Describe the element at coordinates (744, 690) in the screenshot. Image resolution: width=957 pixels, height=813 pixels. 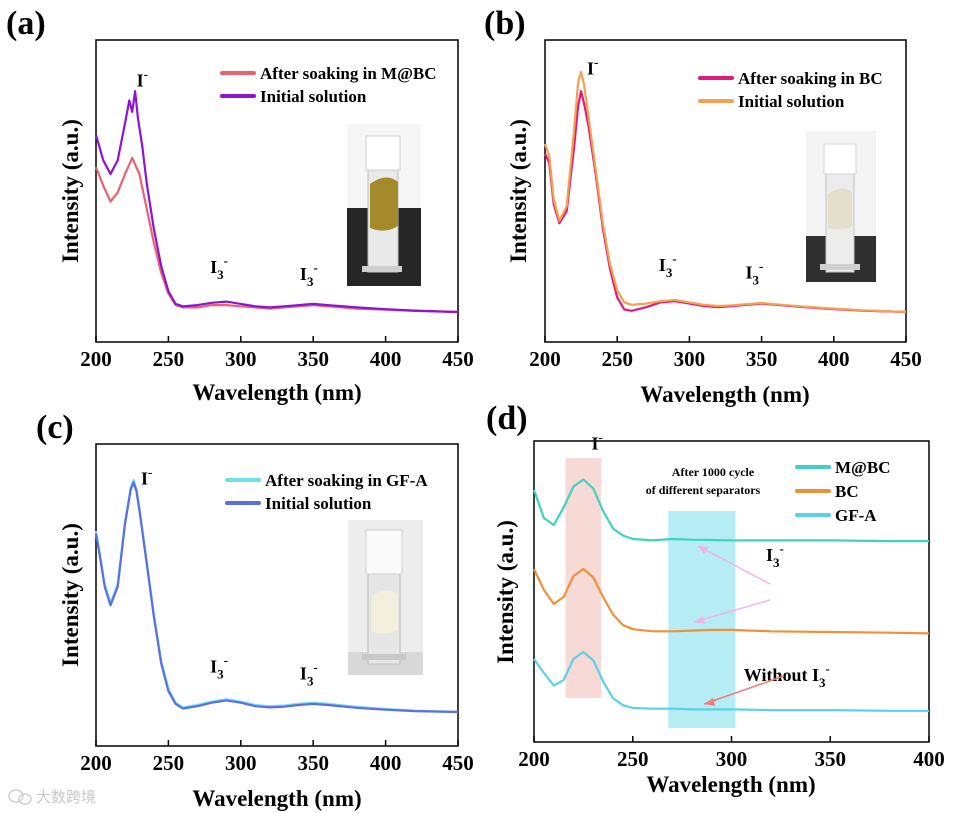
I see `arrow-without-i3` at that location.